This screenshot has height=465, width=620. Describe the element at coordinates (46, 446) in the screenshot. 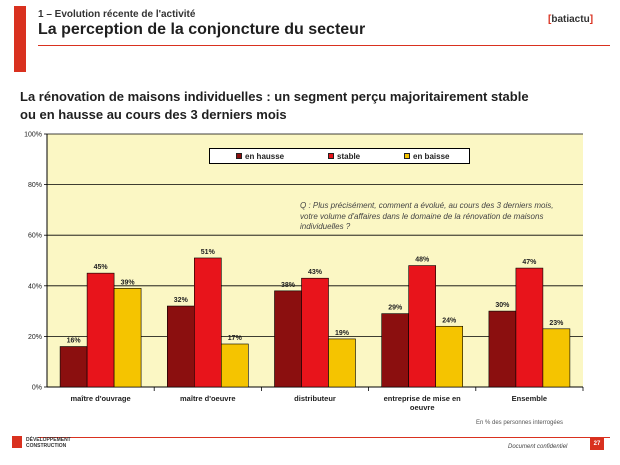

I see `brand-line-2: CONSTRUCTION` at that location.